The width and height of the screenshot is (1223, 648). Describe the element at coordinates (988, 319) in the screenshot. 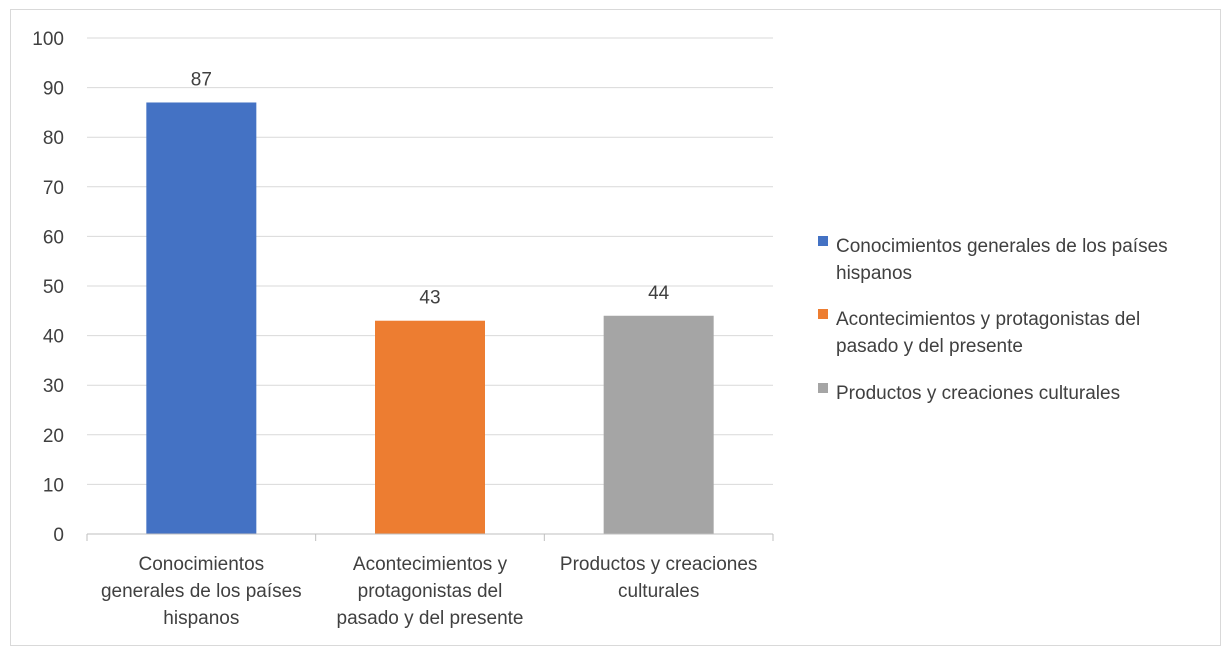

I see `legend-label: Acontecimientos y protagonistas del` at that location.